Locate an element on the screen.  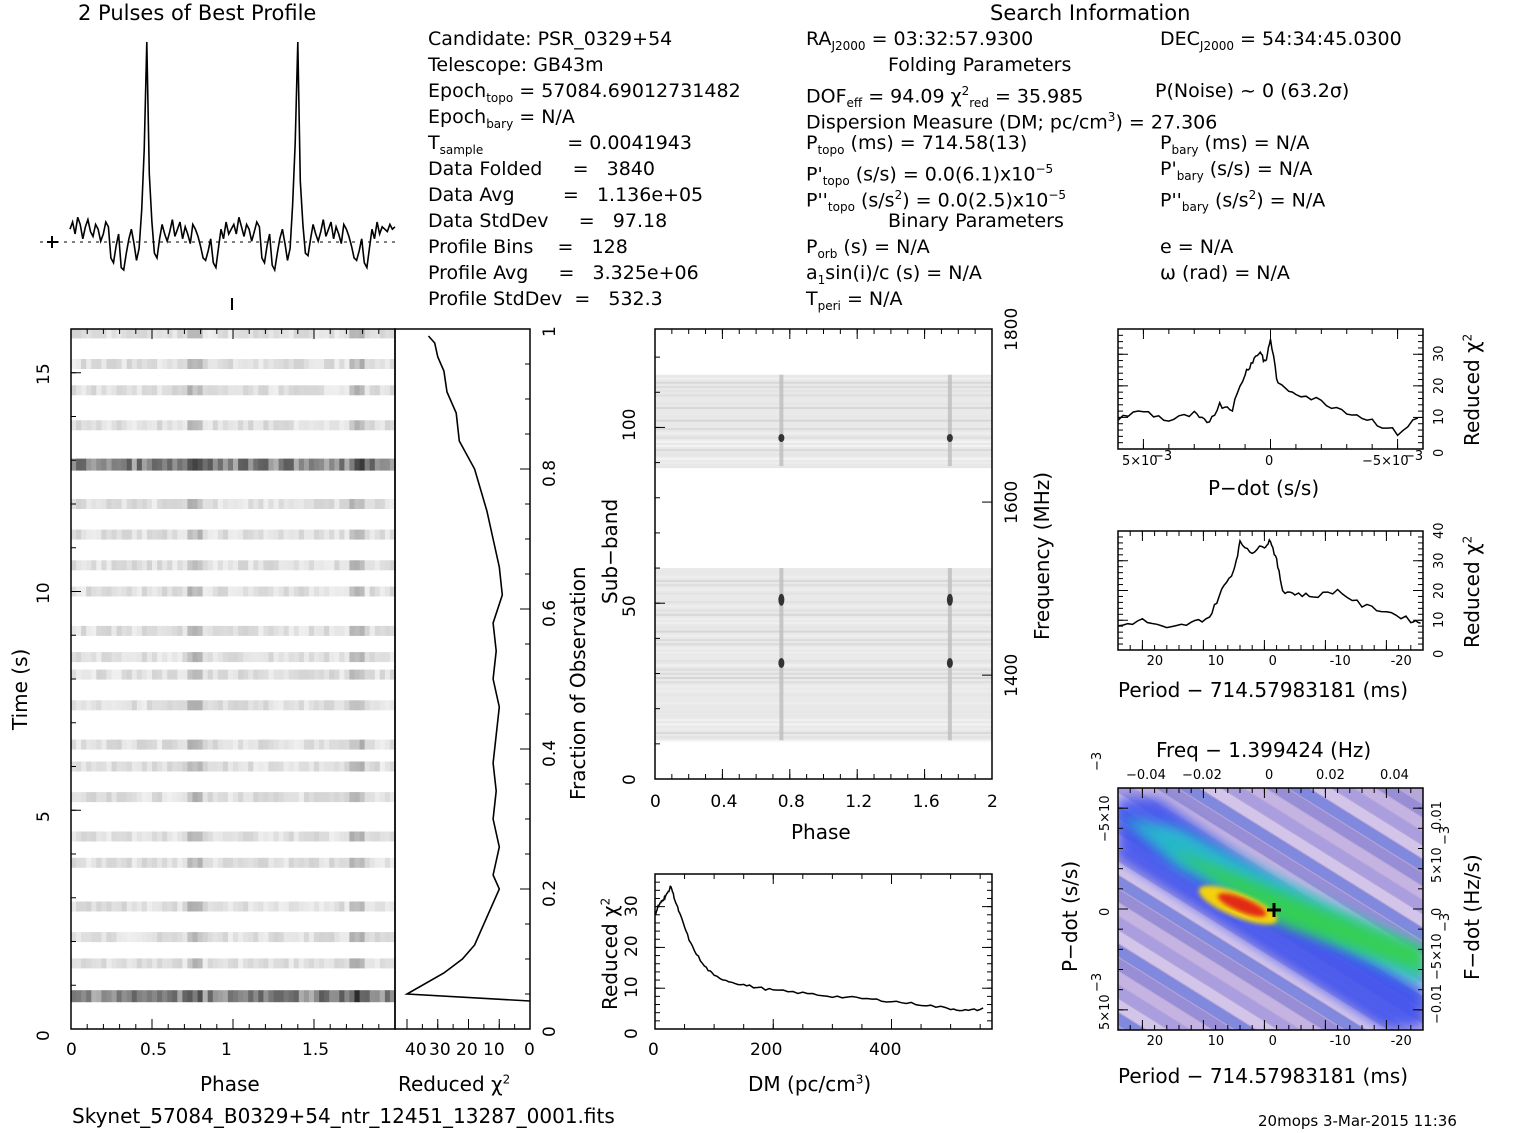
p-topo-line: Ptopo (ms) = 714.58(13) is located at coordinates (917, 144).